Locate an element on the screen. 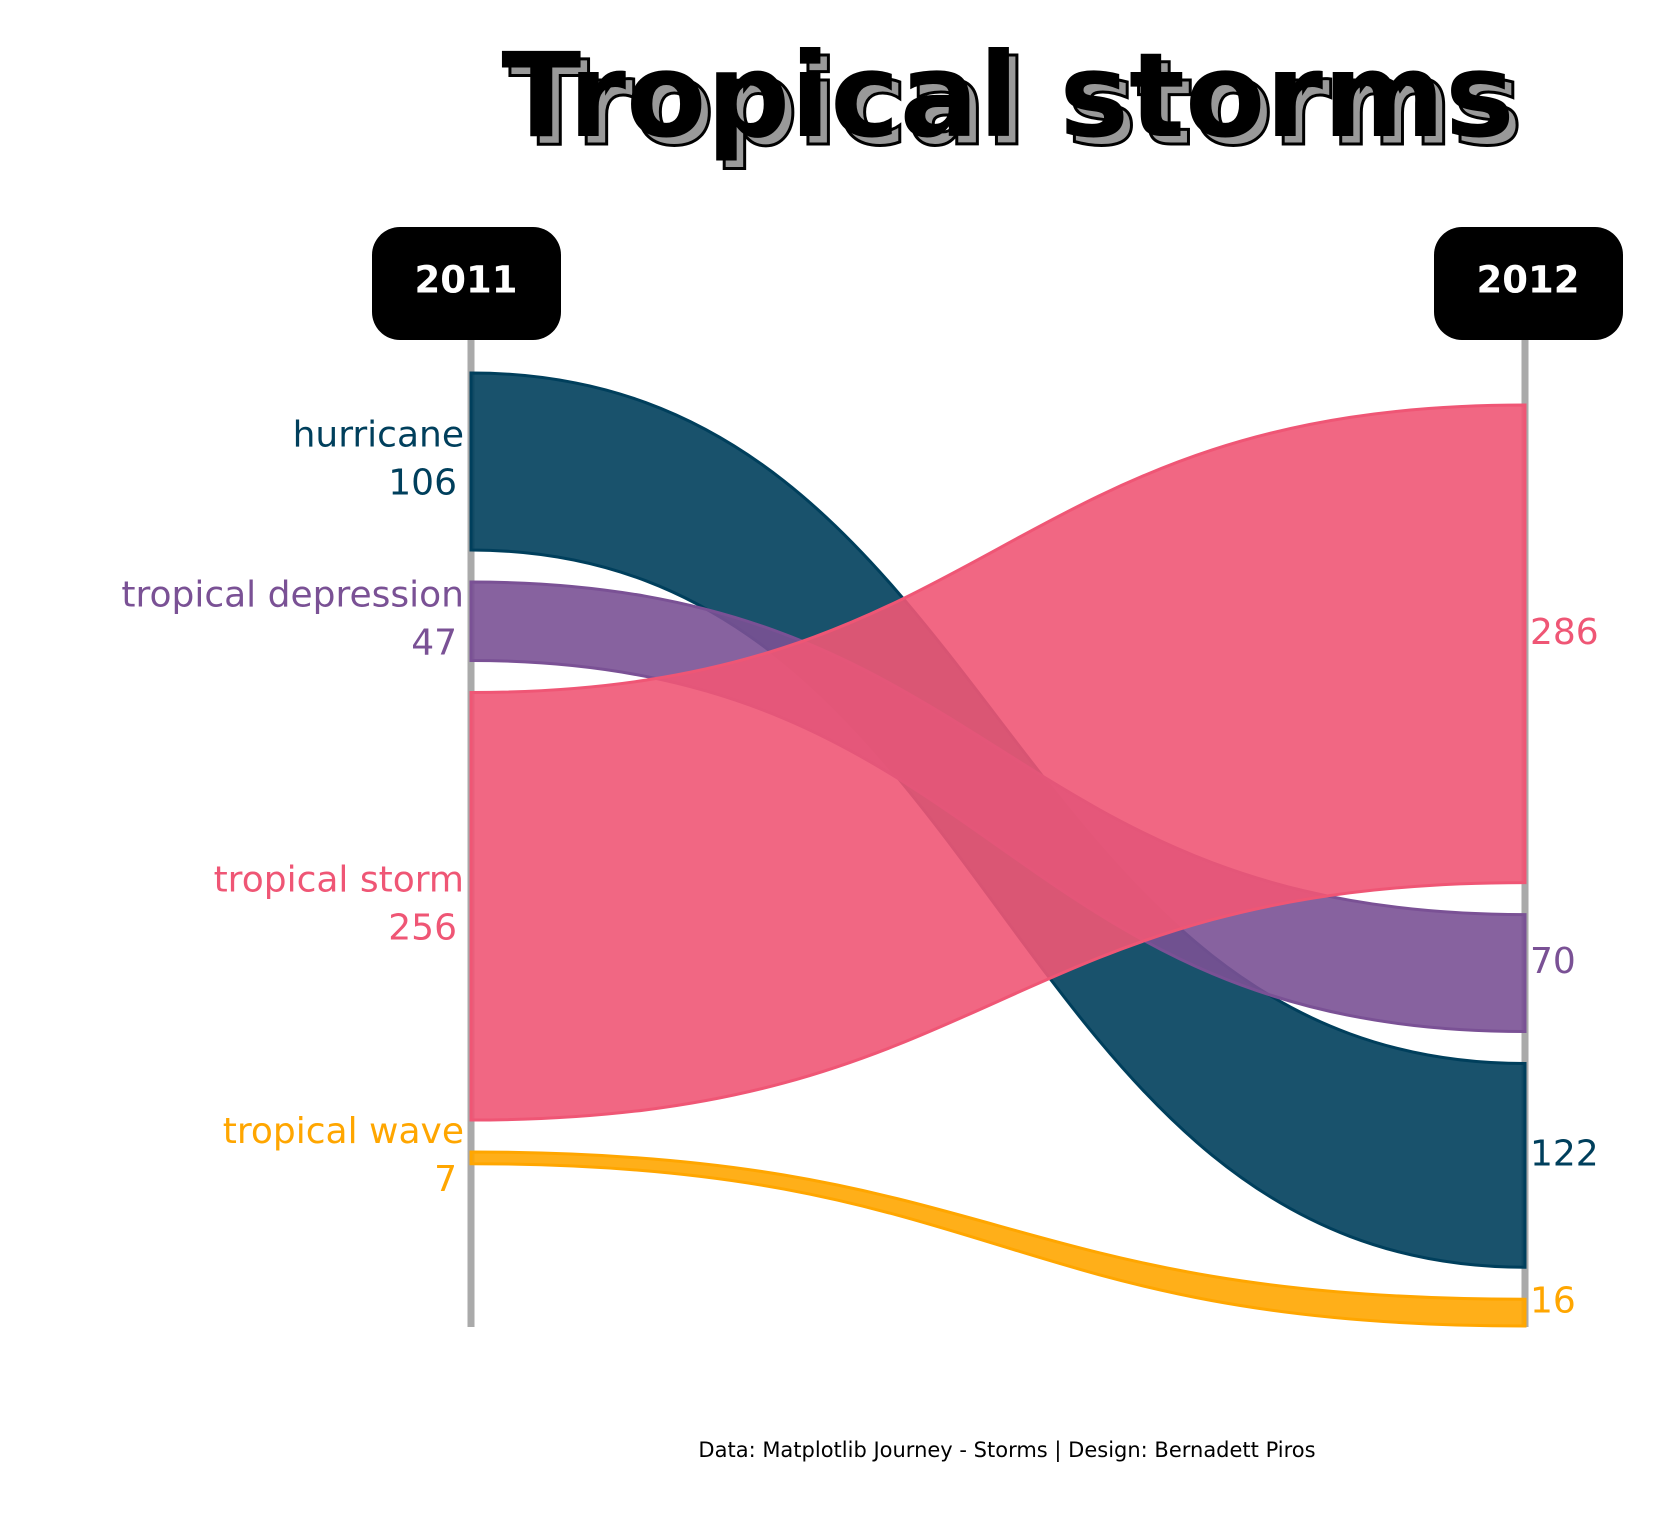 This screenshot has height=1517, width=1660. year-label: 2012 is located at coordinates (1528, 280).